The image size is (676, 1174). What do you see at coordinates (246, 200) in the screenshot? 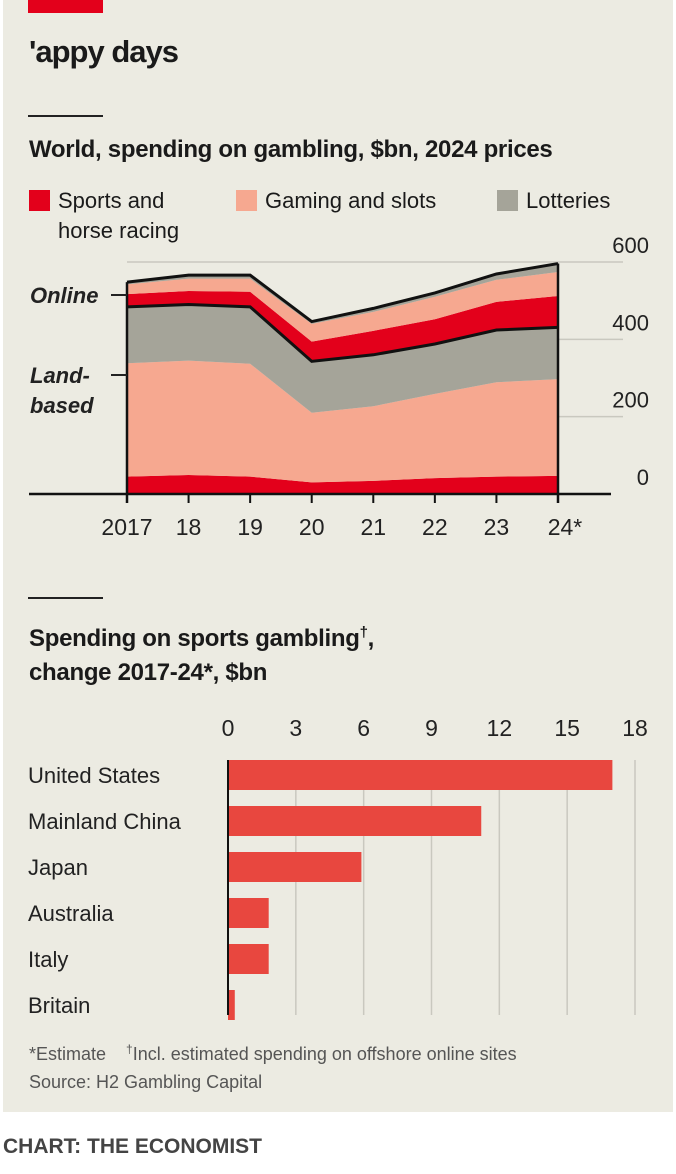
I see `legend-swatch-gaming` at bounding box center [246, 200].